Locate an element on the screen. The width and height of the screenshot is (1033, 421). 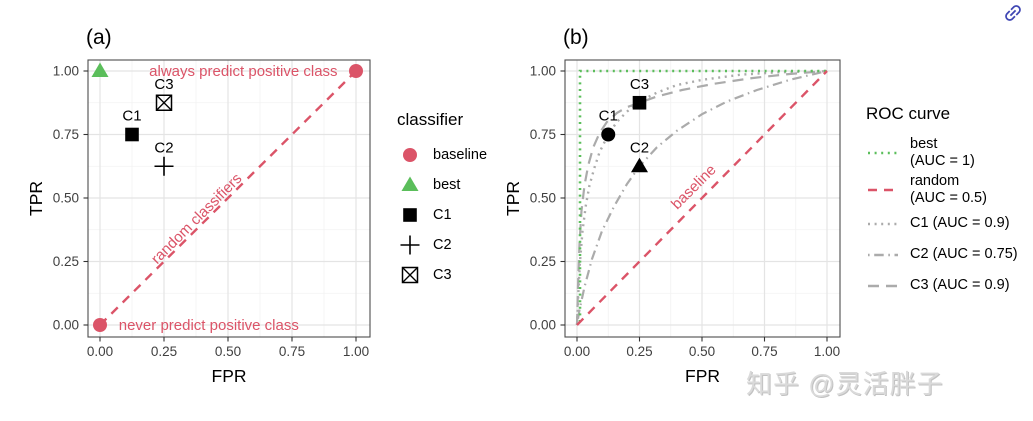
legend-key-triangle is located at coordinates (410, 183).